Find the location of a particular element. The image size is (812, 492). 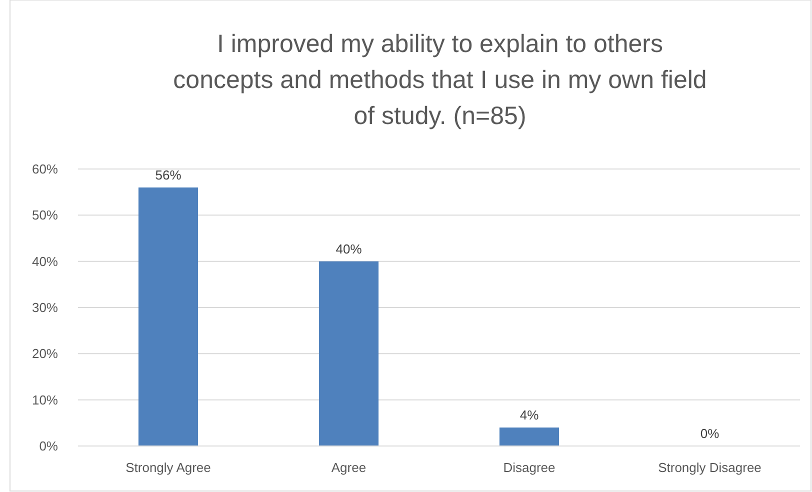

y-tick-label: 30% is located at coordinates (45, 308).